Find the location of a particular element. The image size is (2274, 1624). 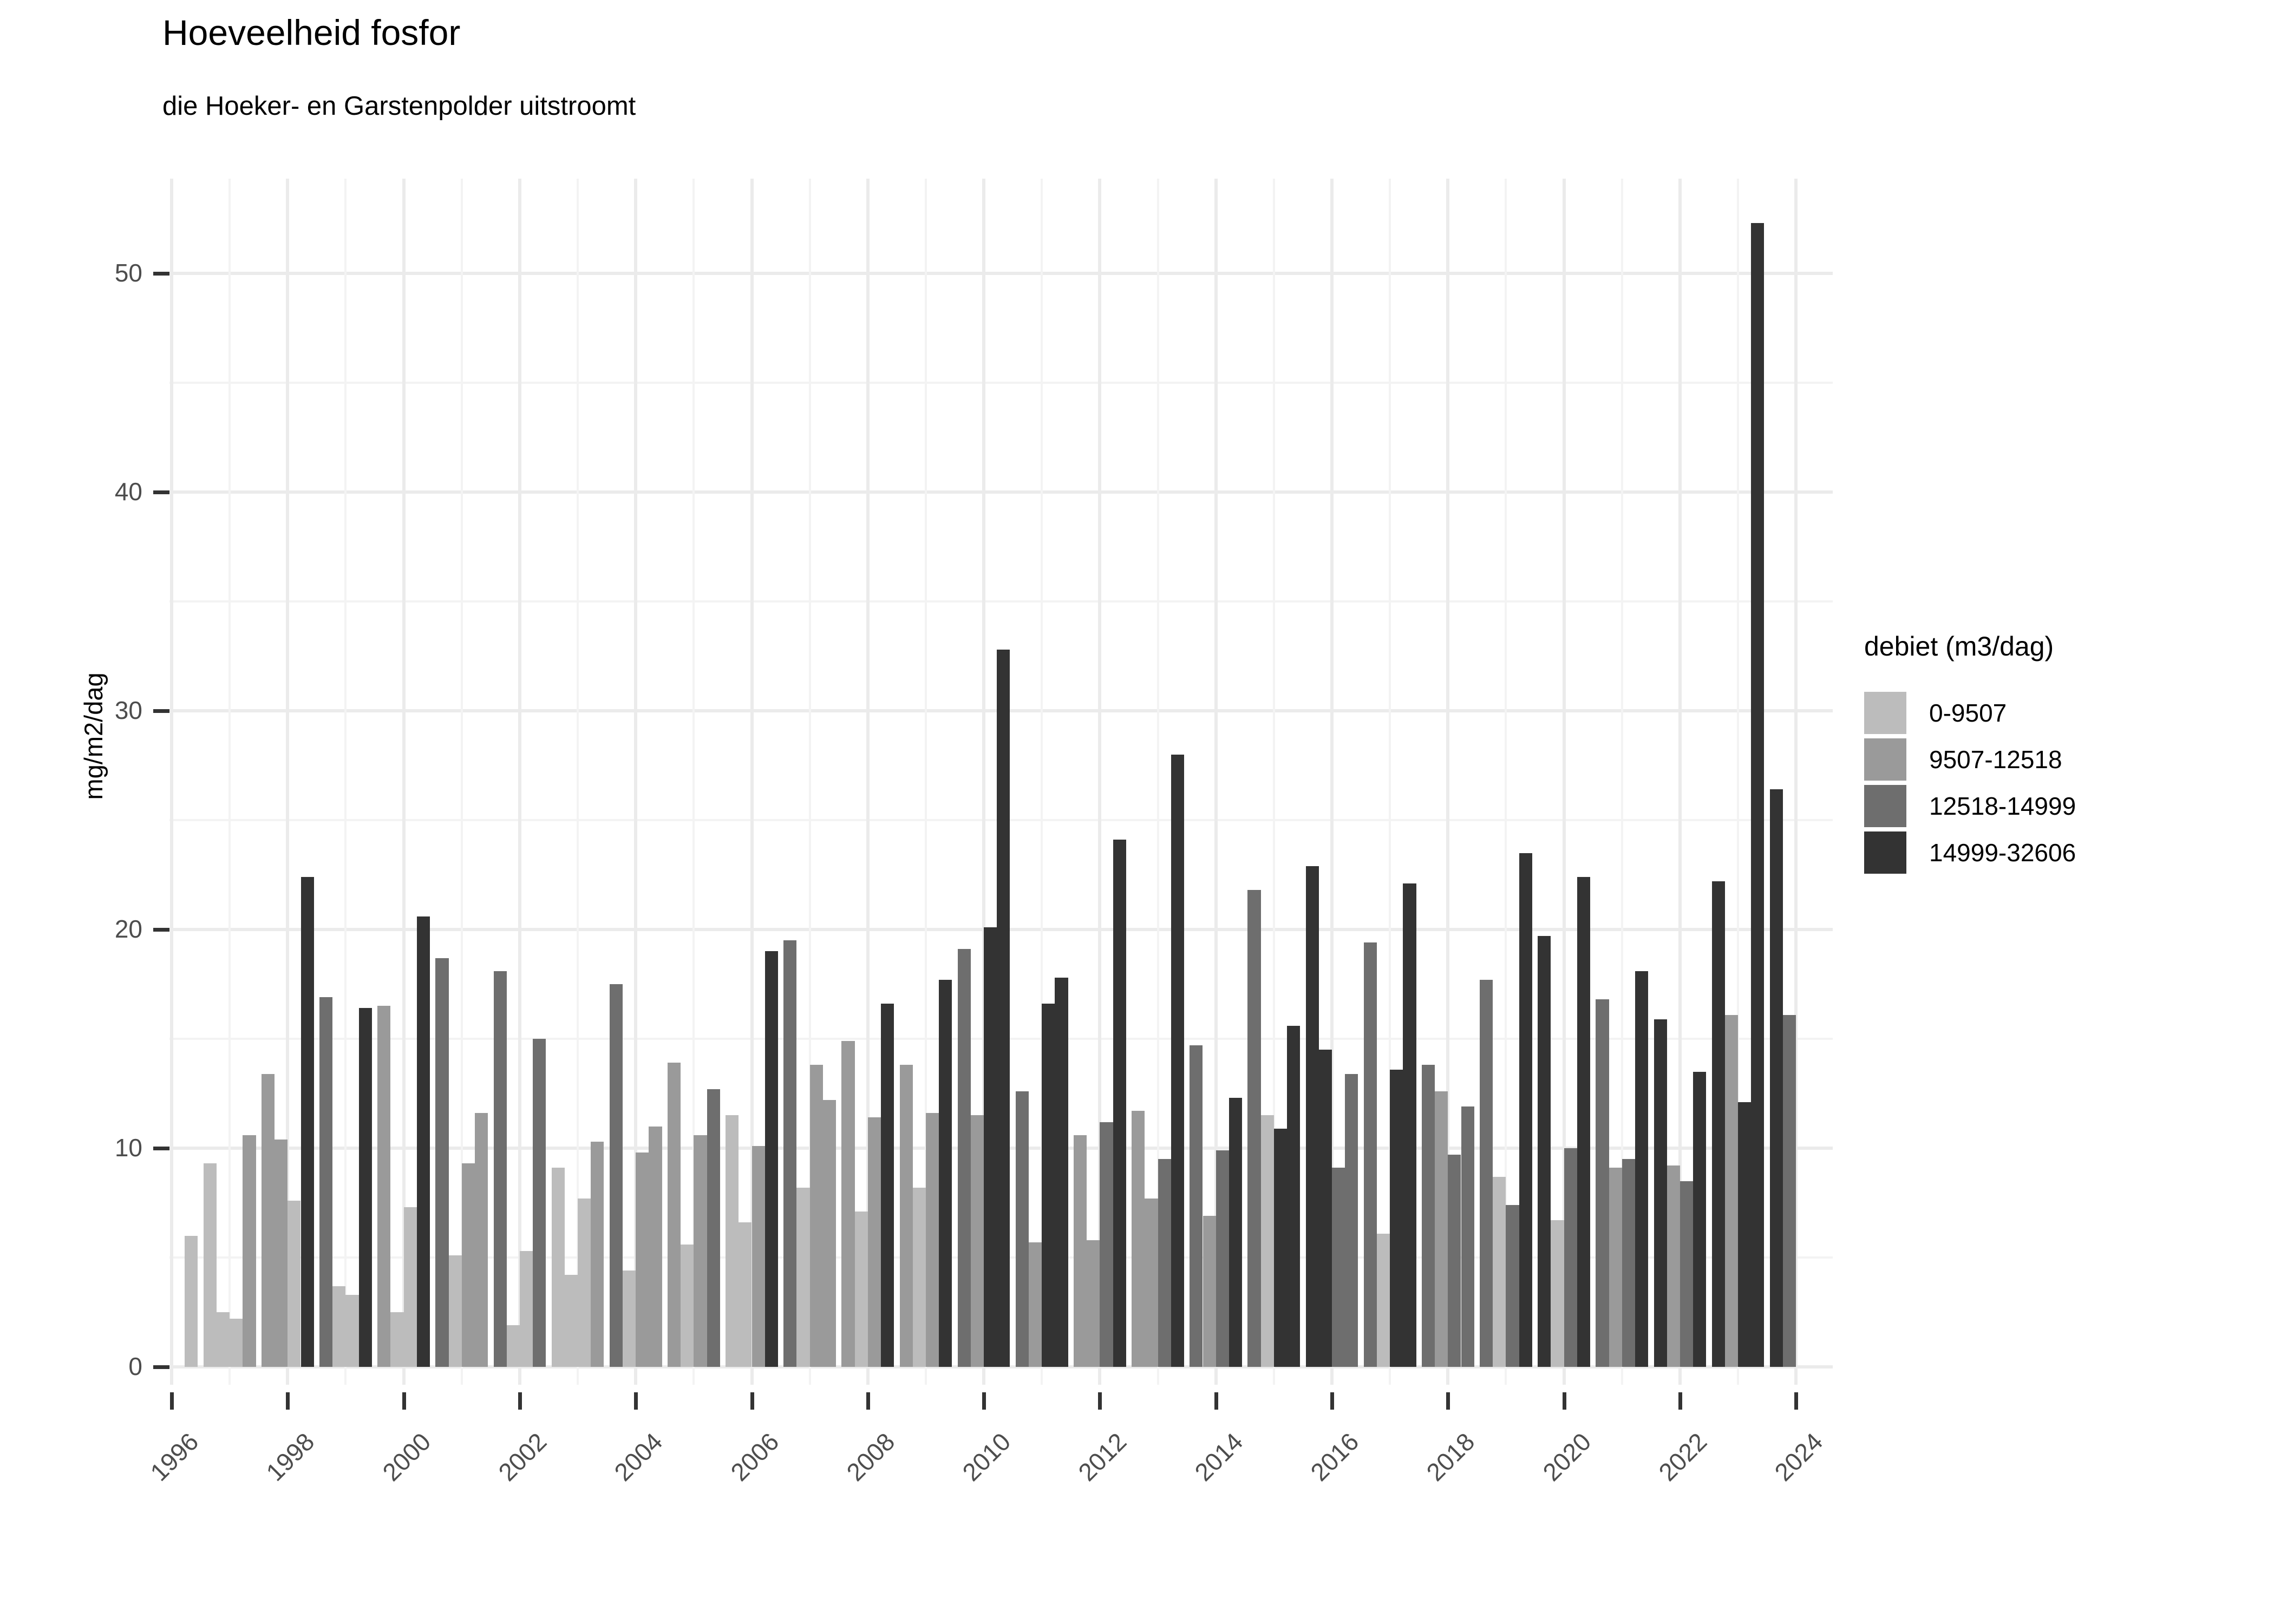

x-tick-label: 2022 is located at coordinates (1683, 1457).